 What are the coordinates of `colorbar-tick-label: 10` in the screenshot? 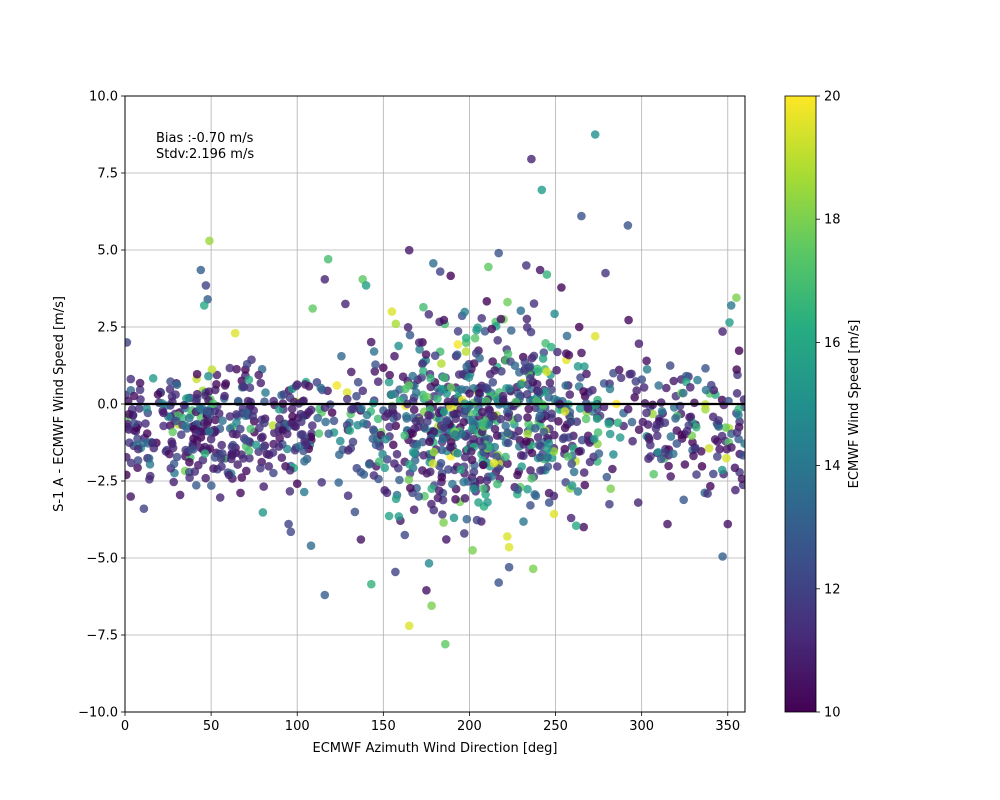 It's located at (832, 713).